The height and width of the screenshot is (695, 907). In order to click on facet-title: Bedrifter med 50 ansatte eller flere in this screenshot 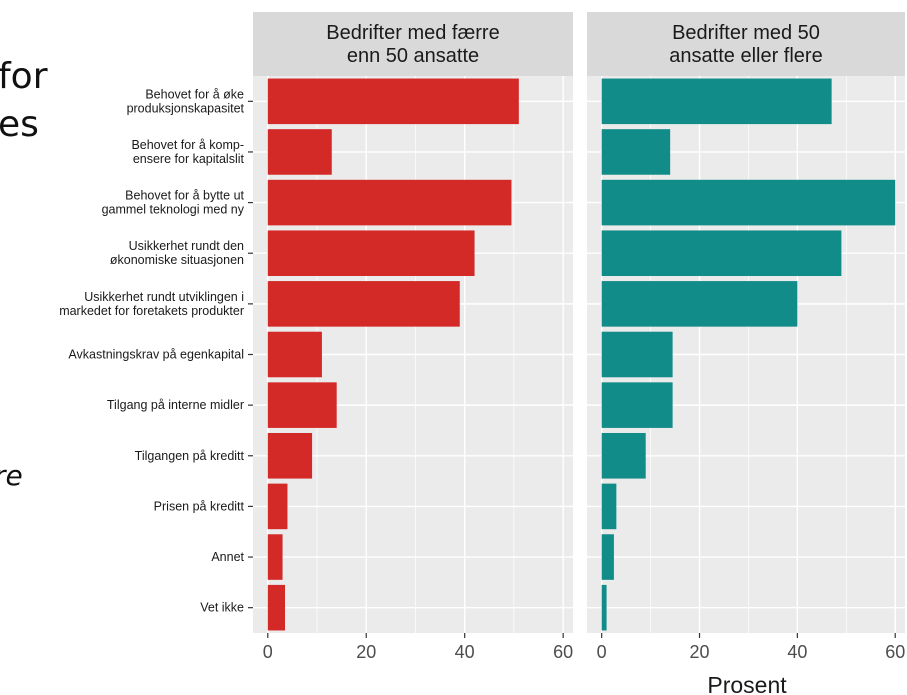, I will do `click(745, 44)`.